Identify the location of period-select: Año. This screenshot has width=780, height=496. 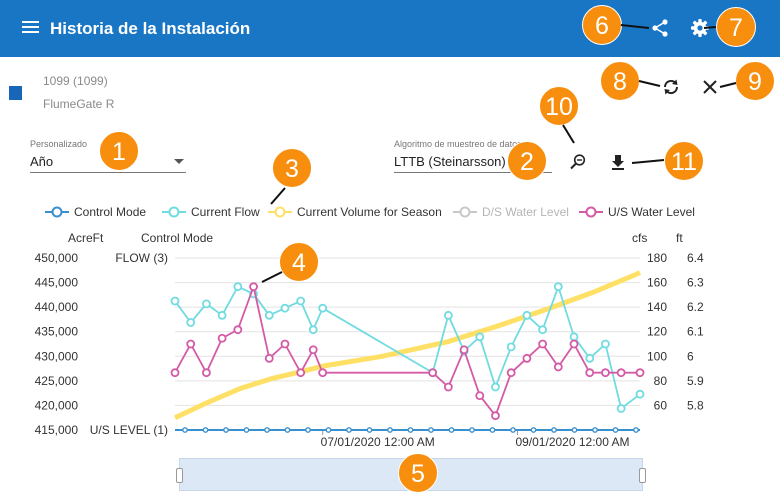
(108, 162).